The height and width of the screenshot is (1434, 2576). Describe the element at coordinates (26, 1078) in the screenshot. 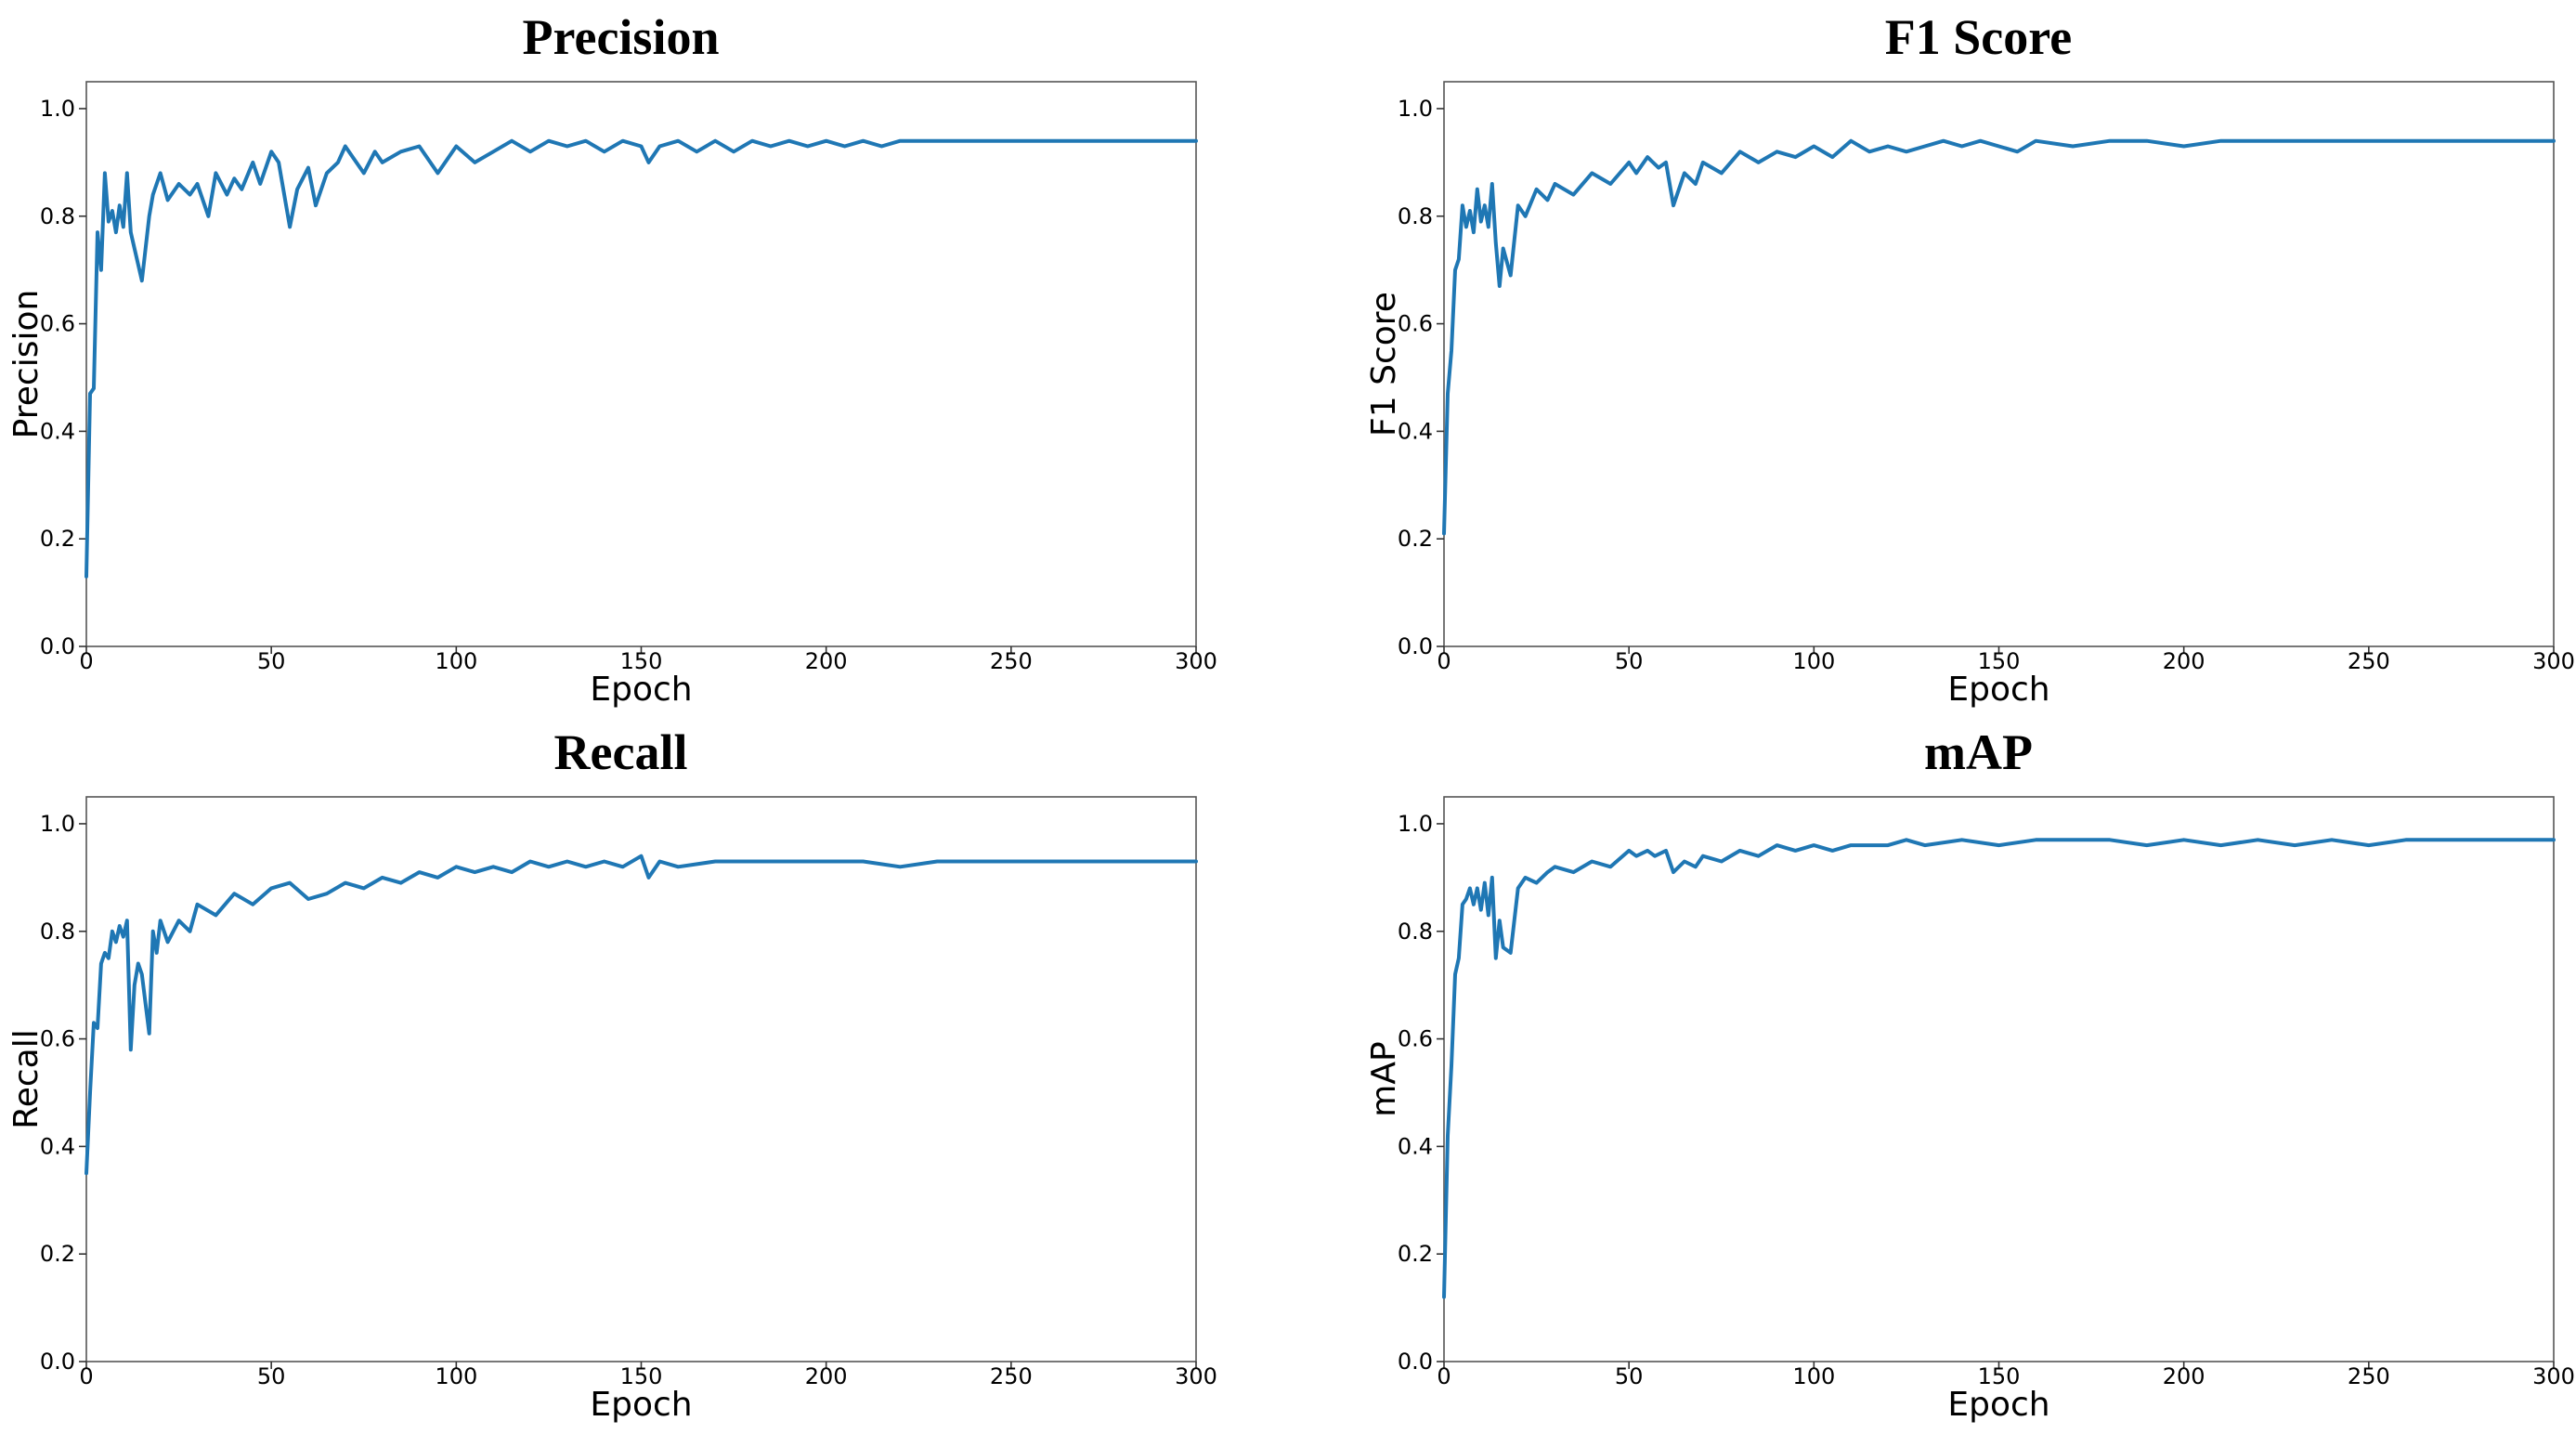

I see `y-axis-label: Recall` at that location.